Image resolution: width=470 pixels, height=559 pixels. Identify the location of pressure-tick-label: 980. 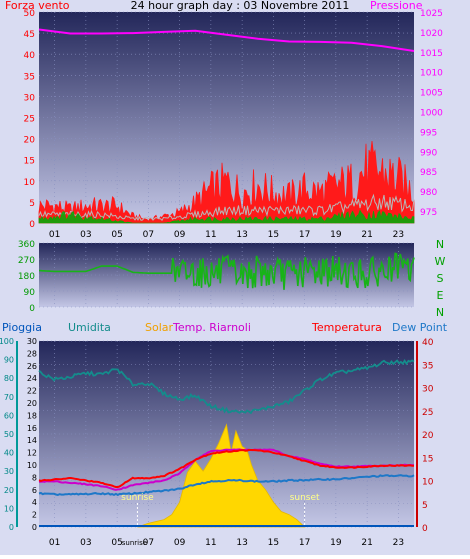
(428, 193).